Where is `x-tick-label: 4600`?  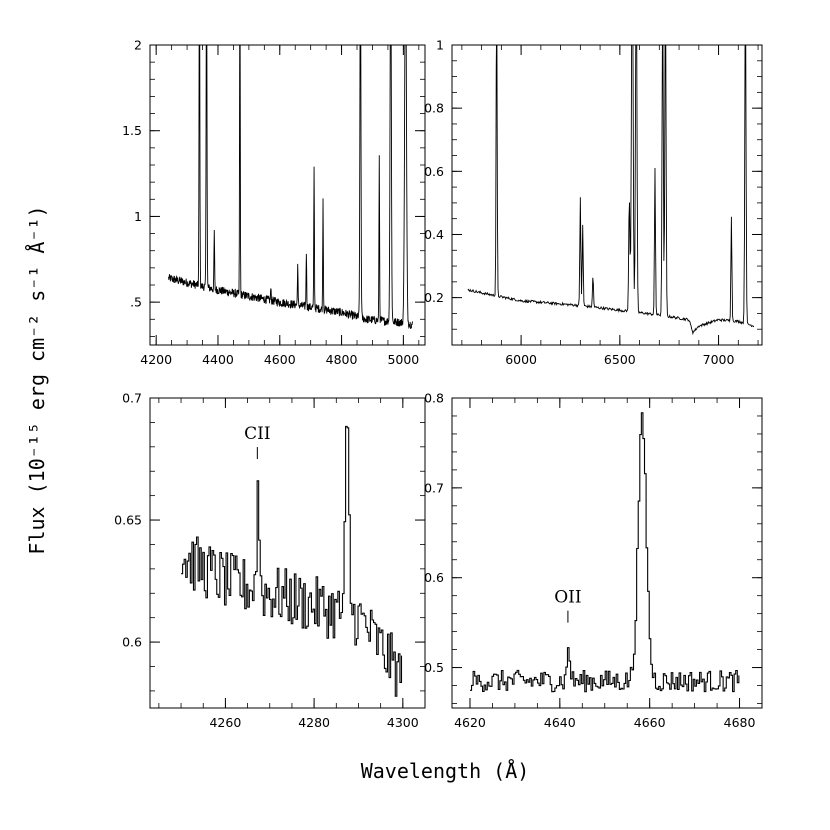 x-tick-label: 4600 is located at coordinates (280, 359).